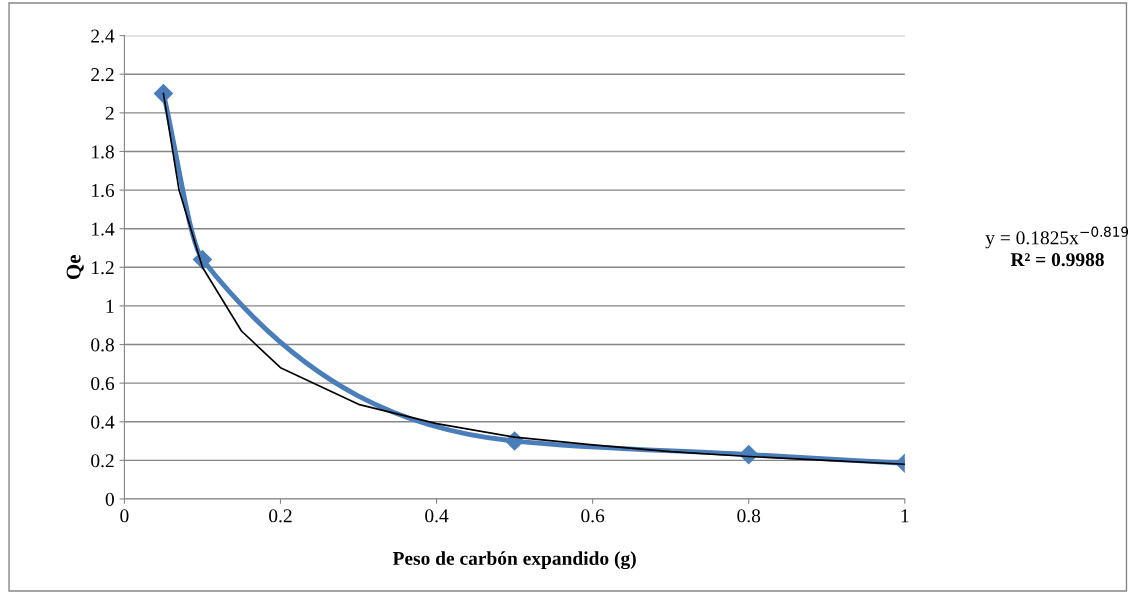 This screenshot has width=1131, height=594. Describe the element at coordinates (110, 306) in the screenshot. I see `y-tick-label: 1` at that location.